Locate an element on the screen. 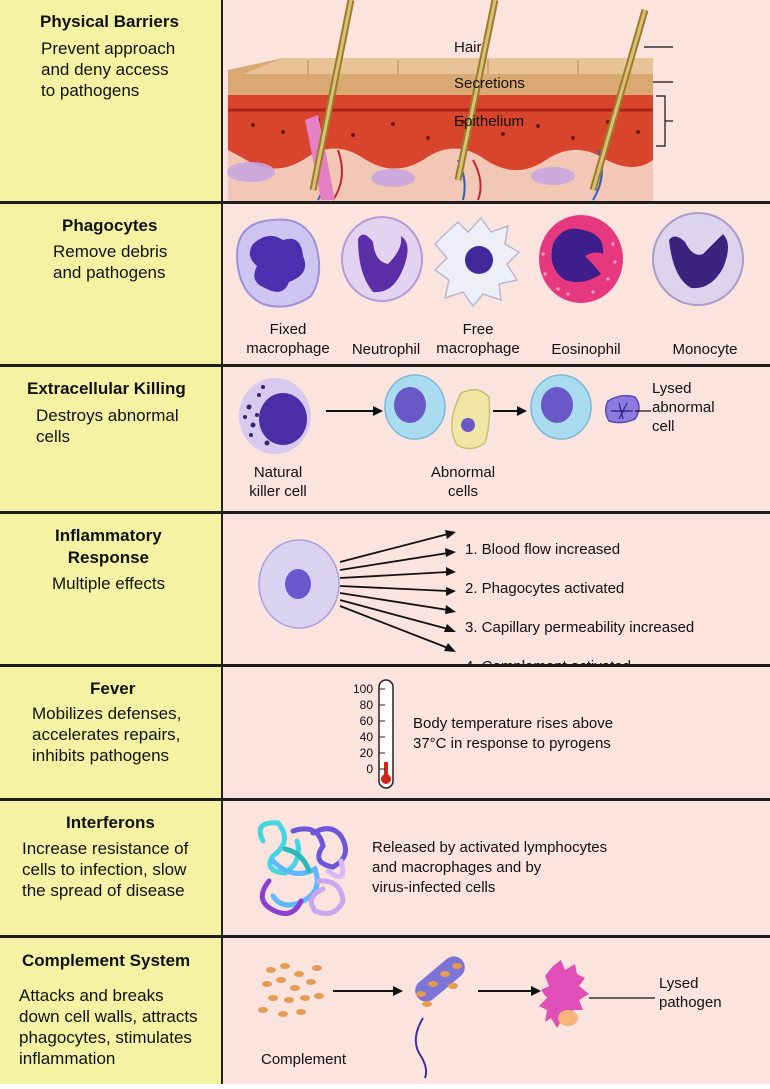  left-cell: Inflammatory Response Multiple effects is located at coordinates (111, 589).